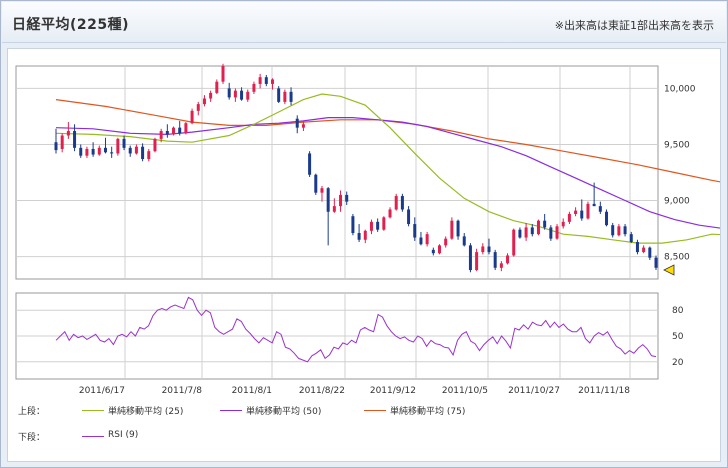 The height and width of the screenshot is (468, 728). I want to click on y-tick-label: 9,500, so click(677, 145).